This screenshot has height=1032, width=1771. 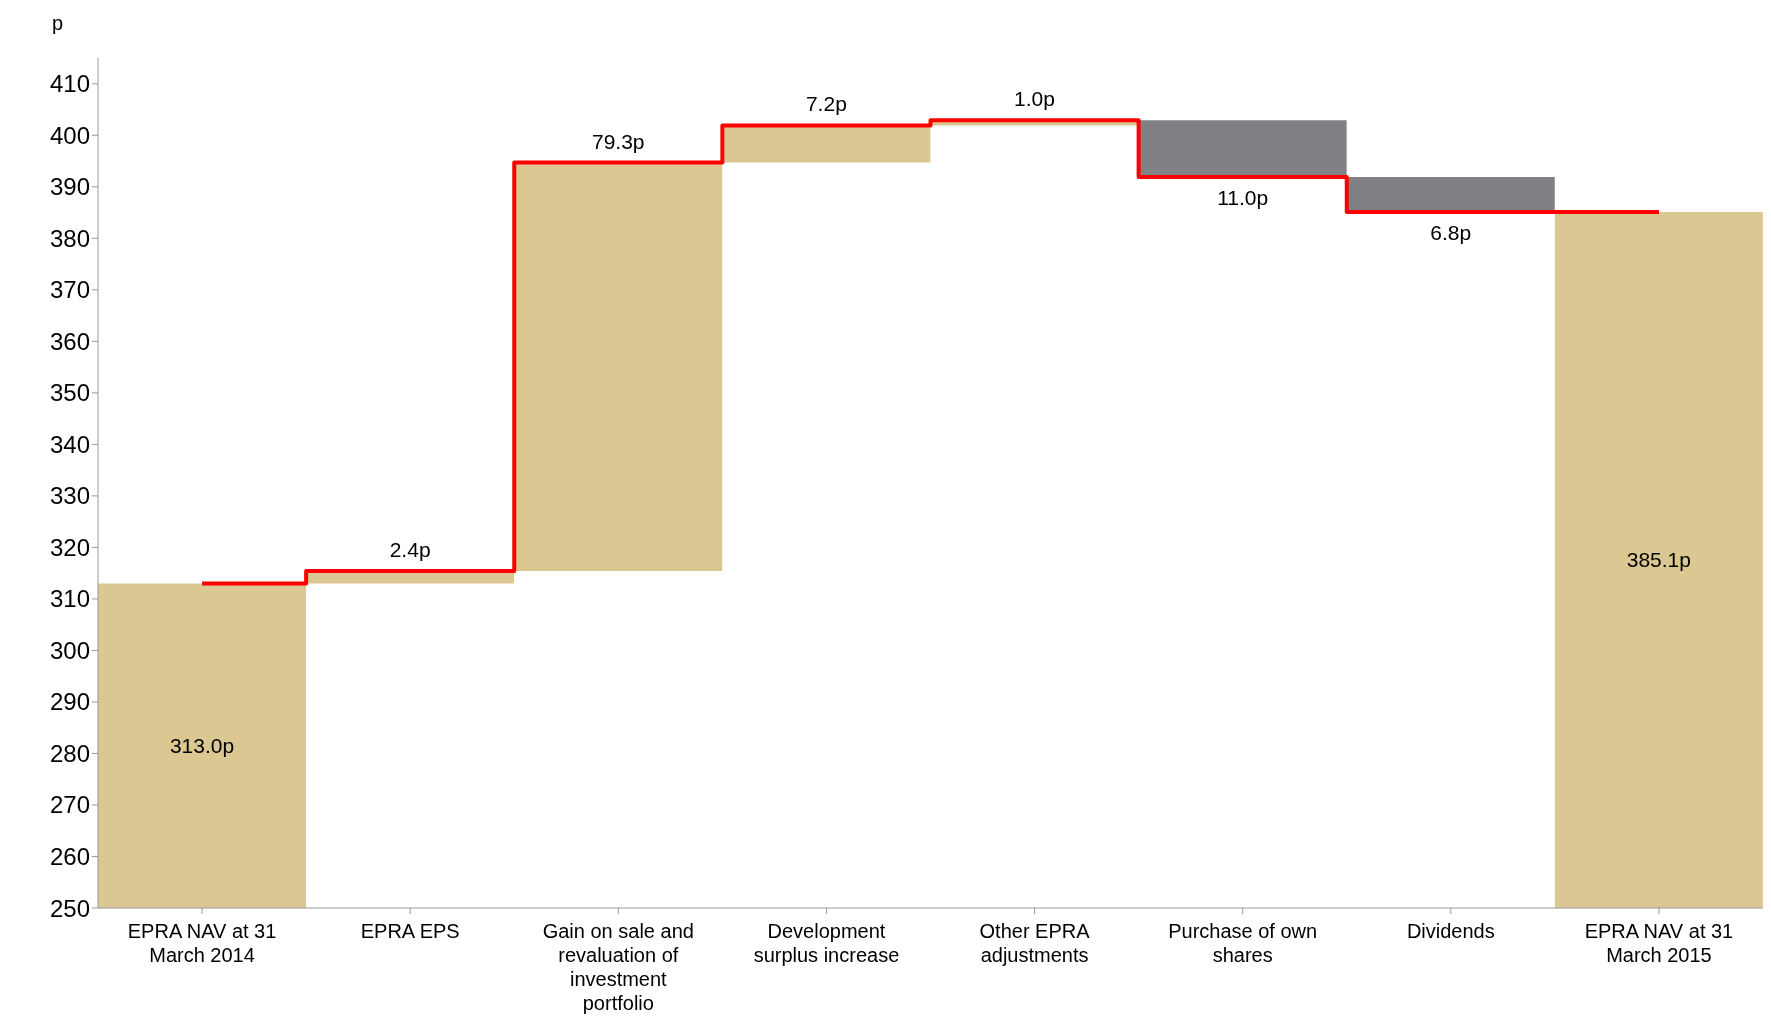 What do you see at coordinates (69, 599) in the screenshot?
I see `y-tick-label: 310` at bounding box center [69, 599].